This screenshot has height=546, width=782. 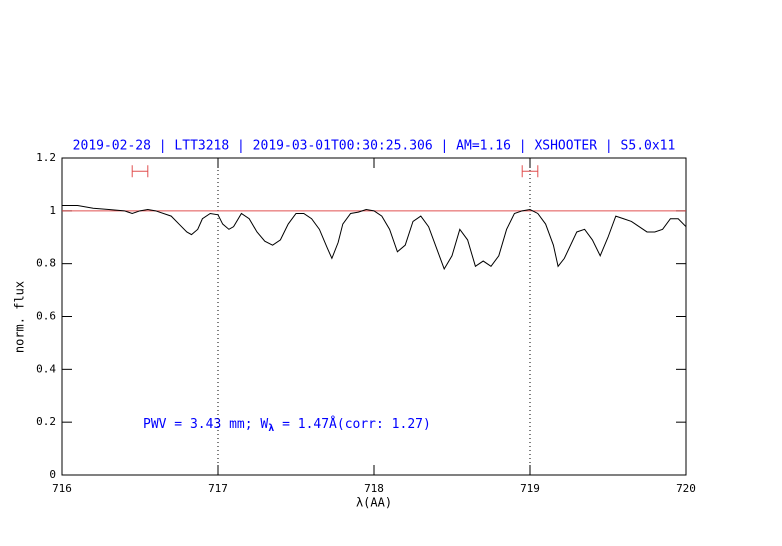 I want to click on annotation-subscript: λ, so click(x=271, y=428).